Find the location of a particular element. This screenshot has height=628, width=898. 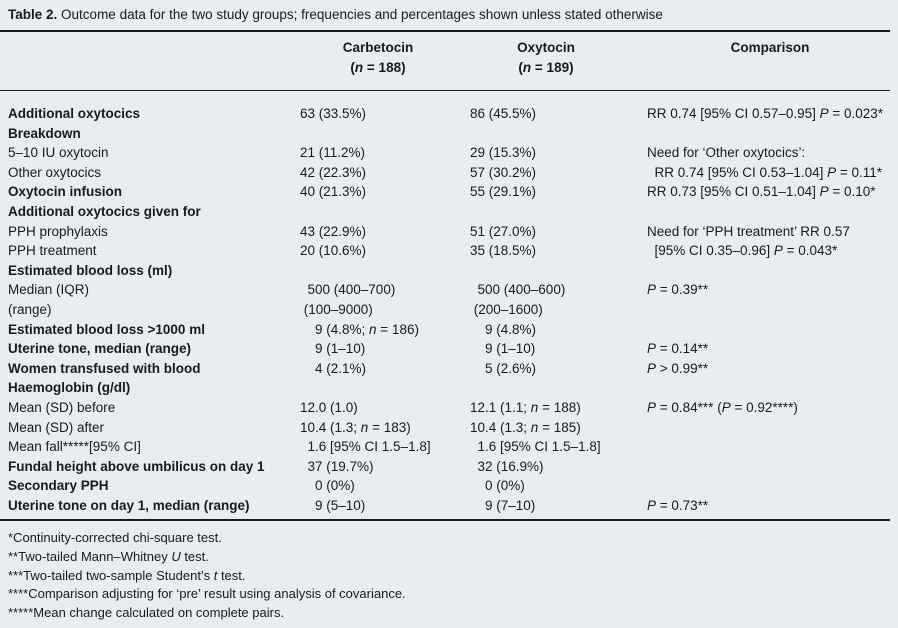

cell-oxytocin: 0 (0%) is located at coordinates (497, 486).